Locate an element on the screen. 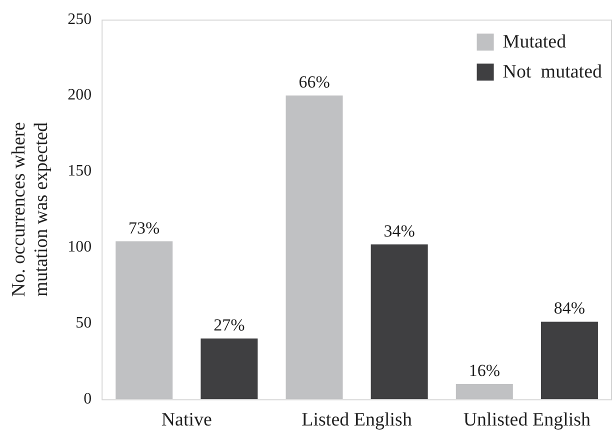  legend-label: Mutated is located at coordinates (534, 42).